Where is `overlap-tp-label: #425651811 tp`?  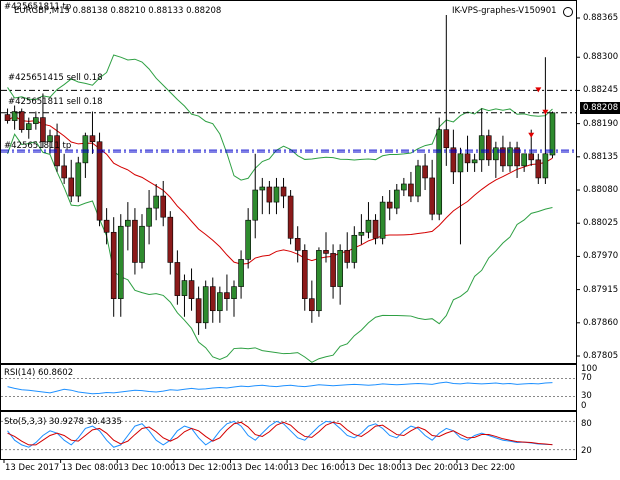
overlap-tp-label: #425651811 tp is located at coordinates (38, 7).